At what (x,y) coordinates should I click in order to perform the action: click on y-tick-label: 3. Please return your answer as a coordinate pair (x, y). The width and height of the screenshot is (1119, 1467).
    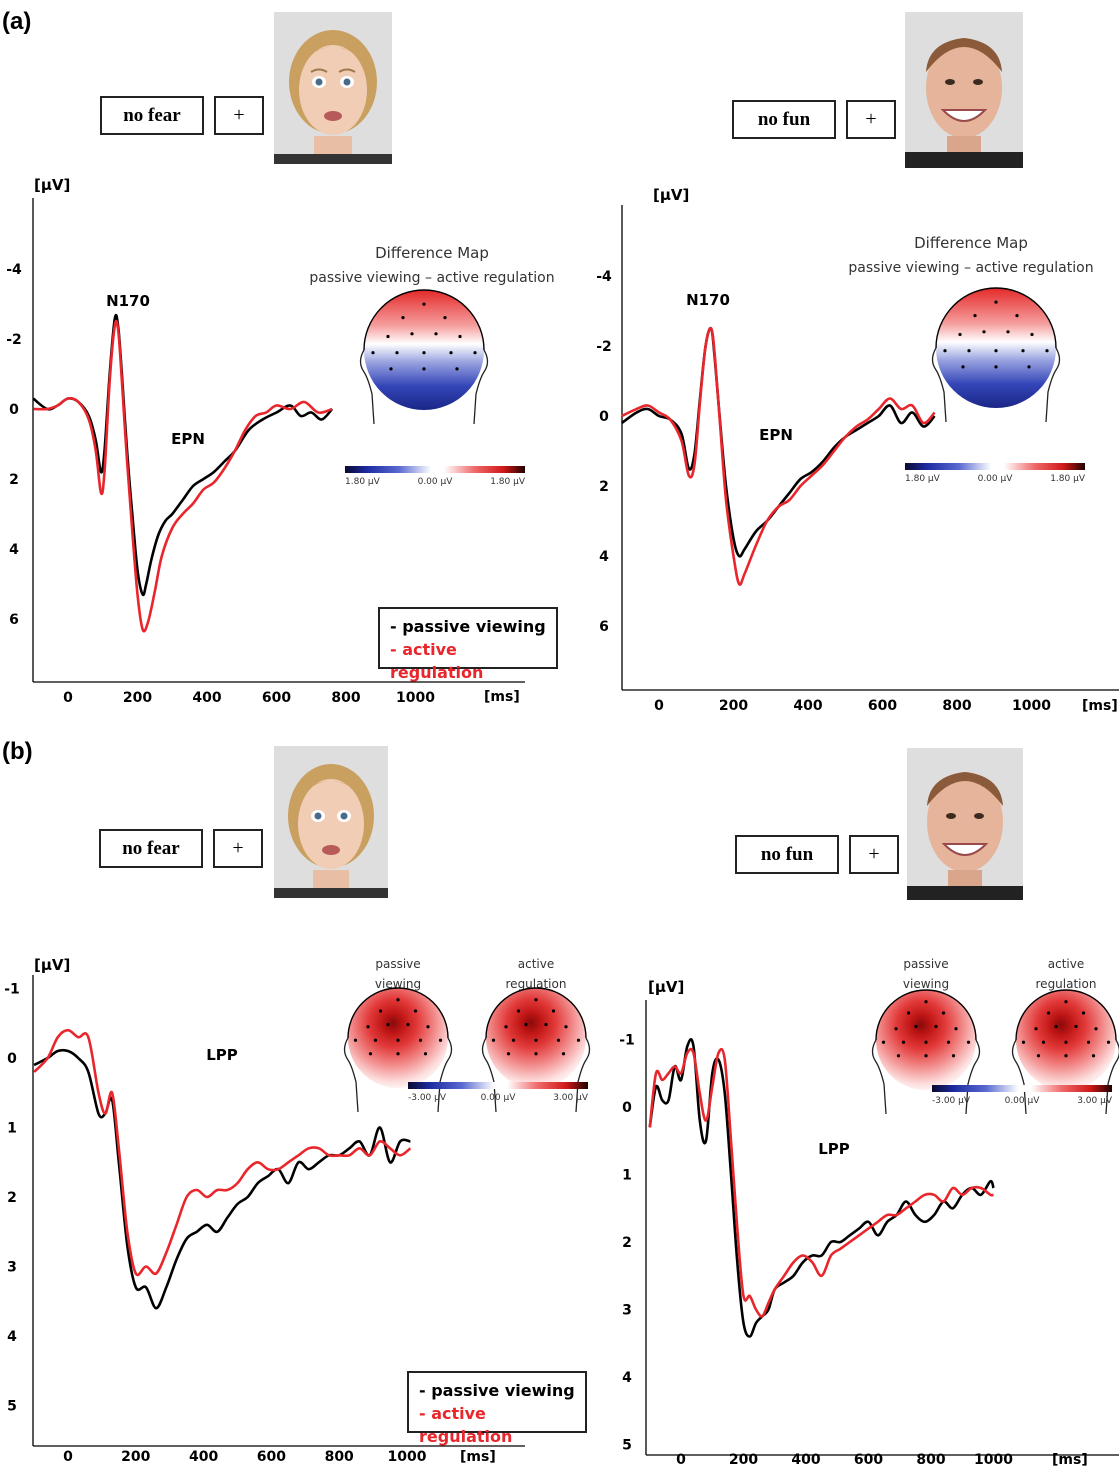
    Looking at the image, I should click on (12, 1268).